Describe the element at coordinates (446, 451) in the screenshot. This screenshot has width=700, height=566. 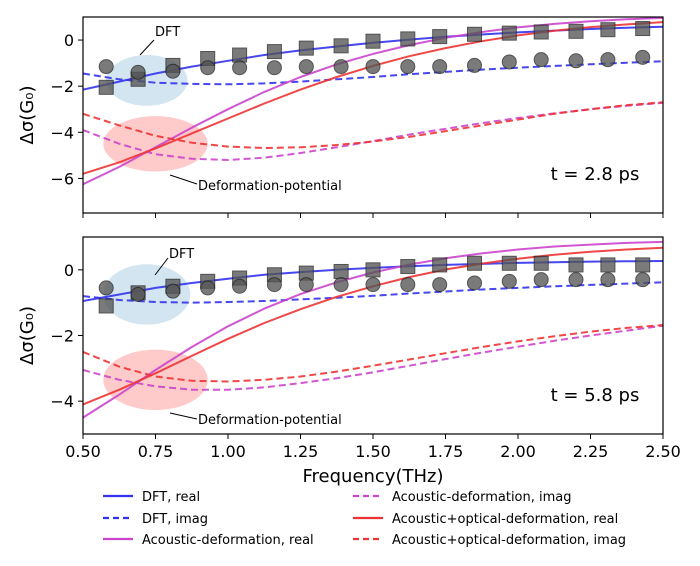
I see `x-tick-label: 1.75` at that location.